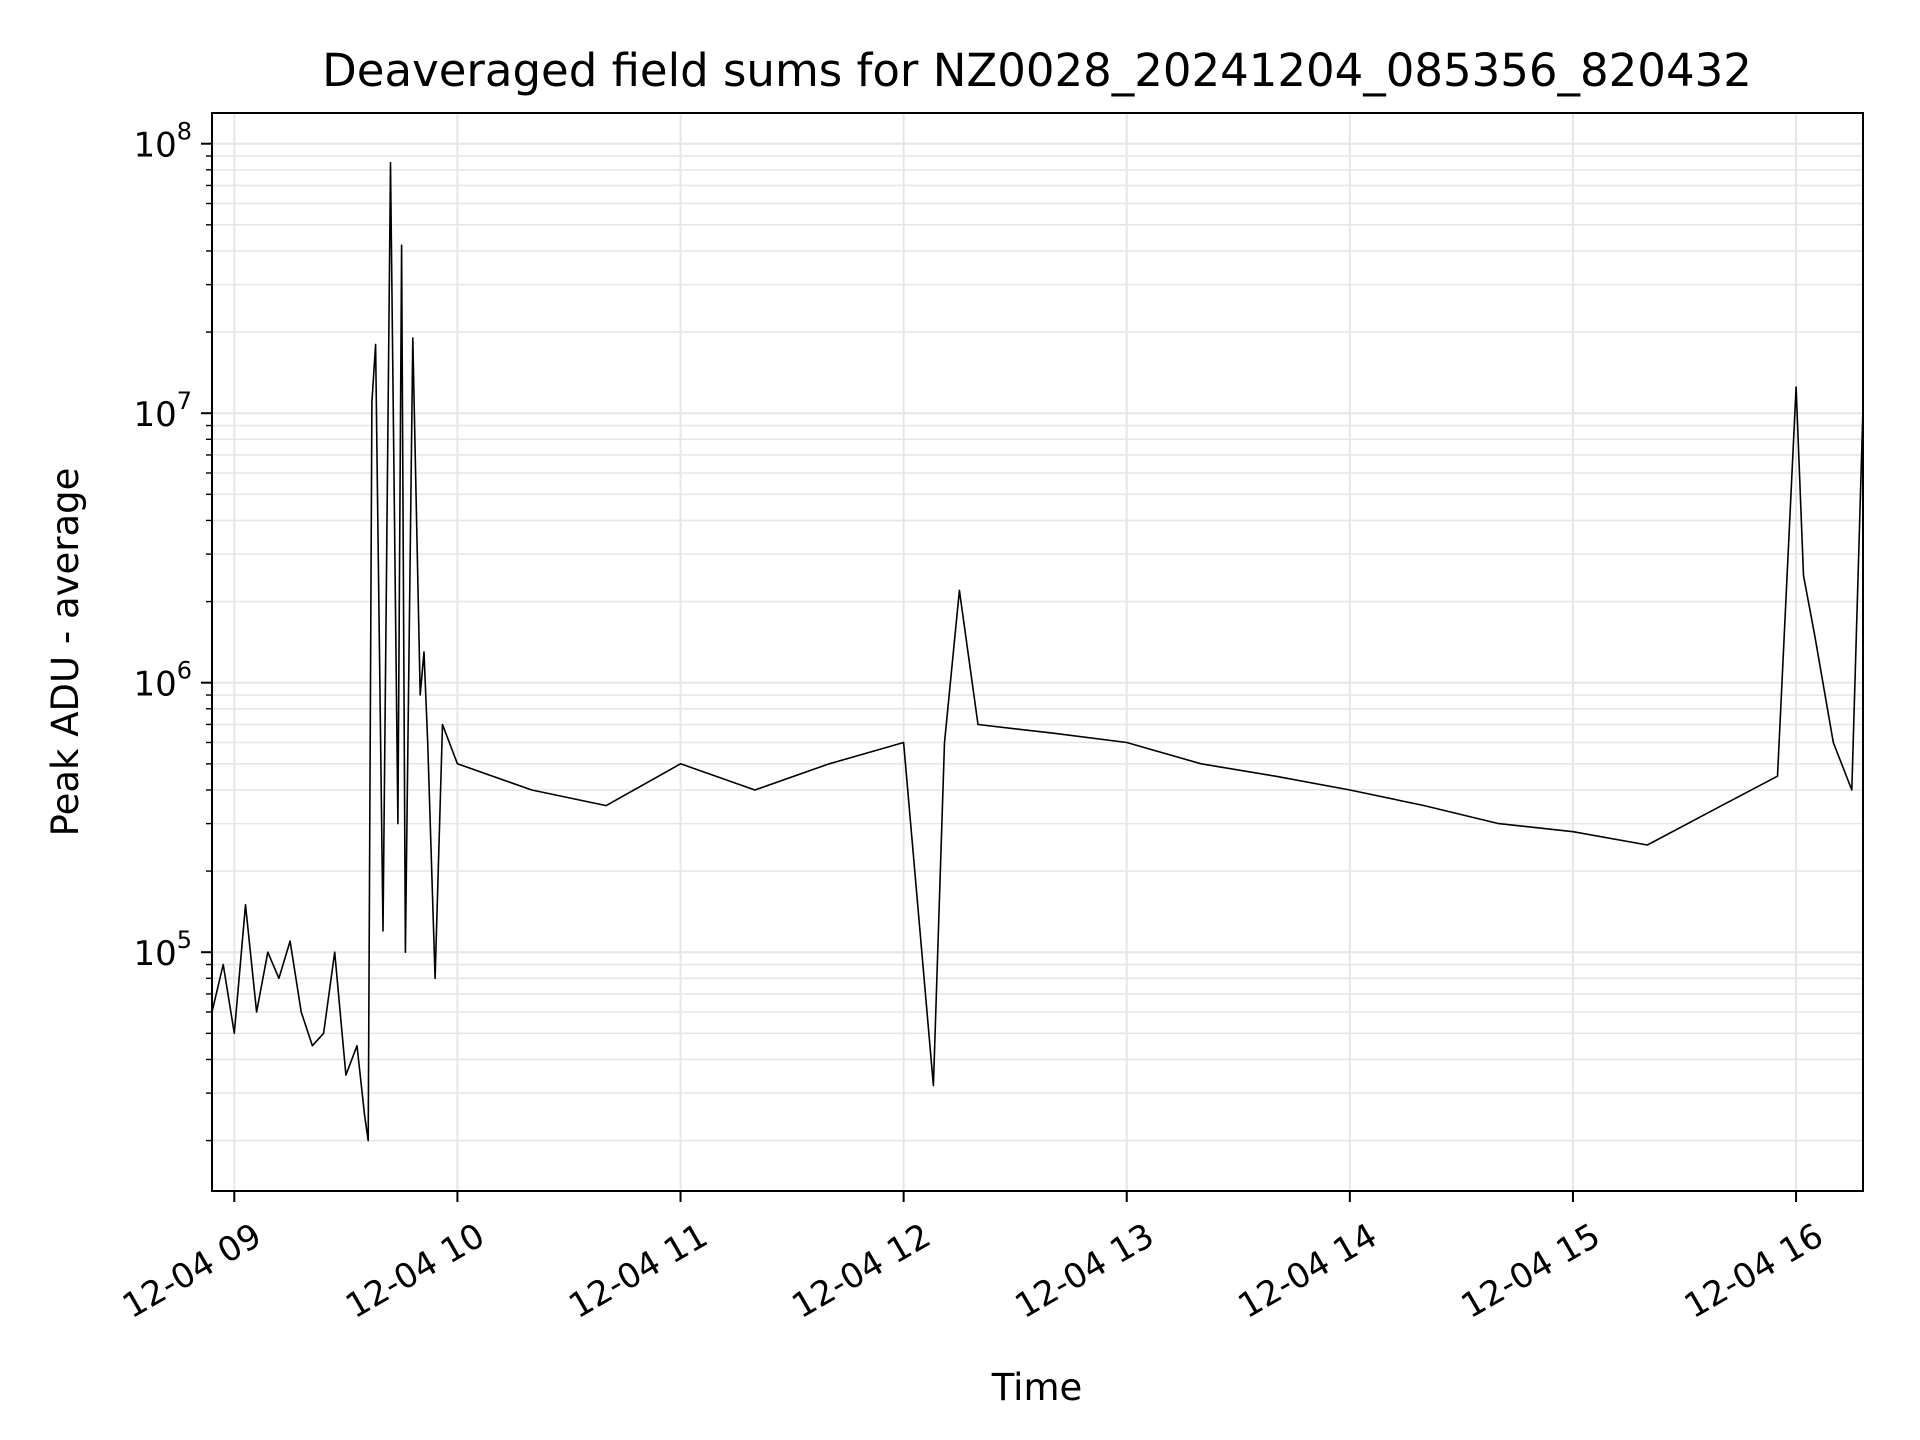  Describe the element at coordinates (65, 652) in the screenshot. I see `y-axis-label: Peak ADU - average` at that location.